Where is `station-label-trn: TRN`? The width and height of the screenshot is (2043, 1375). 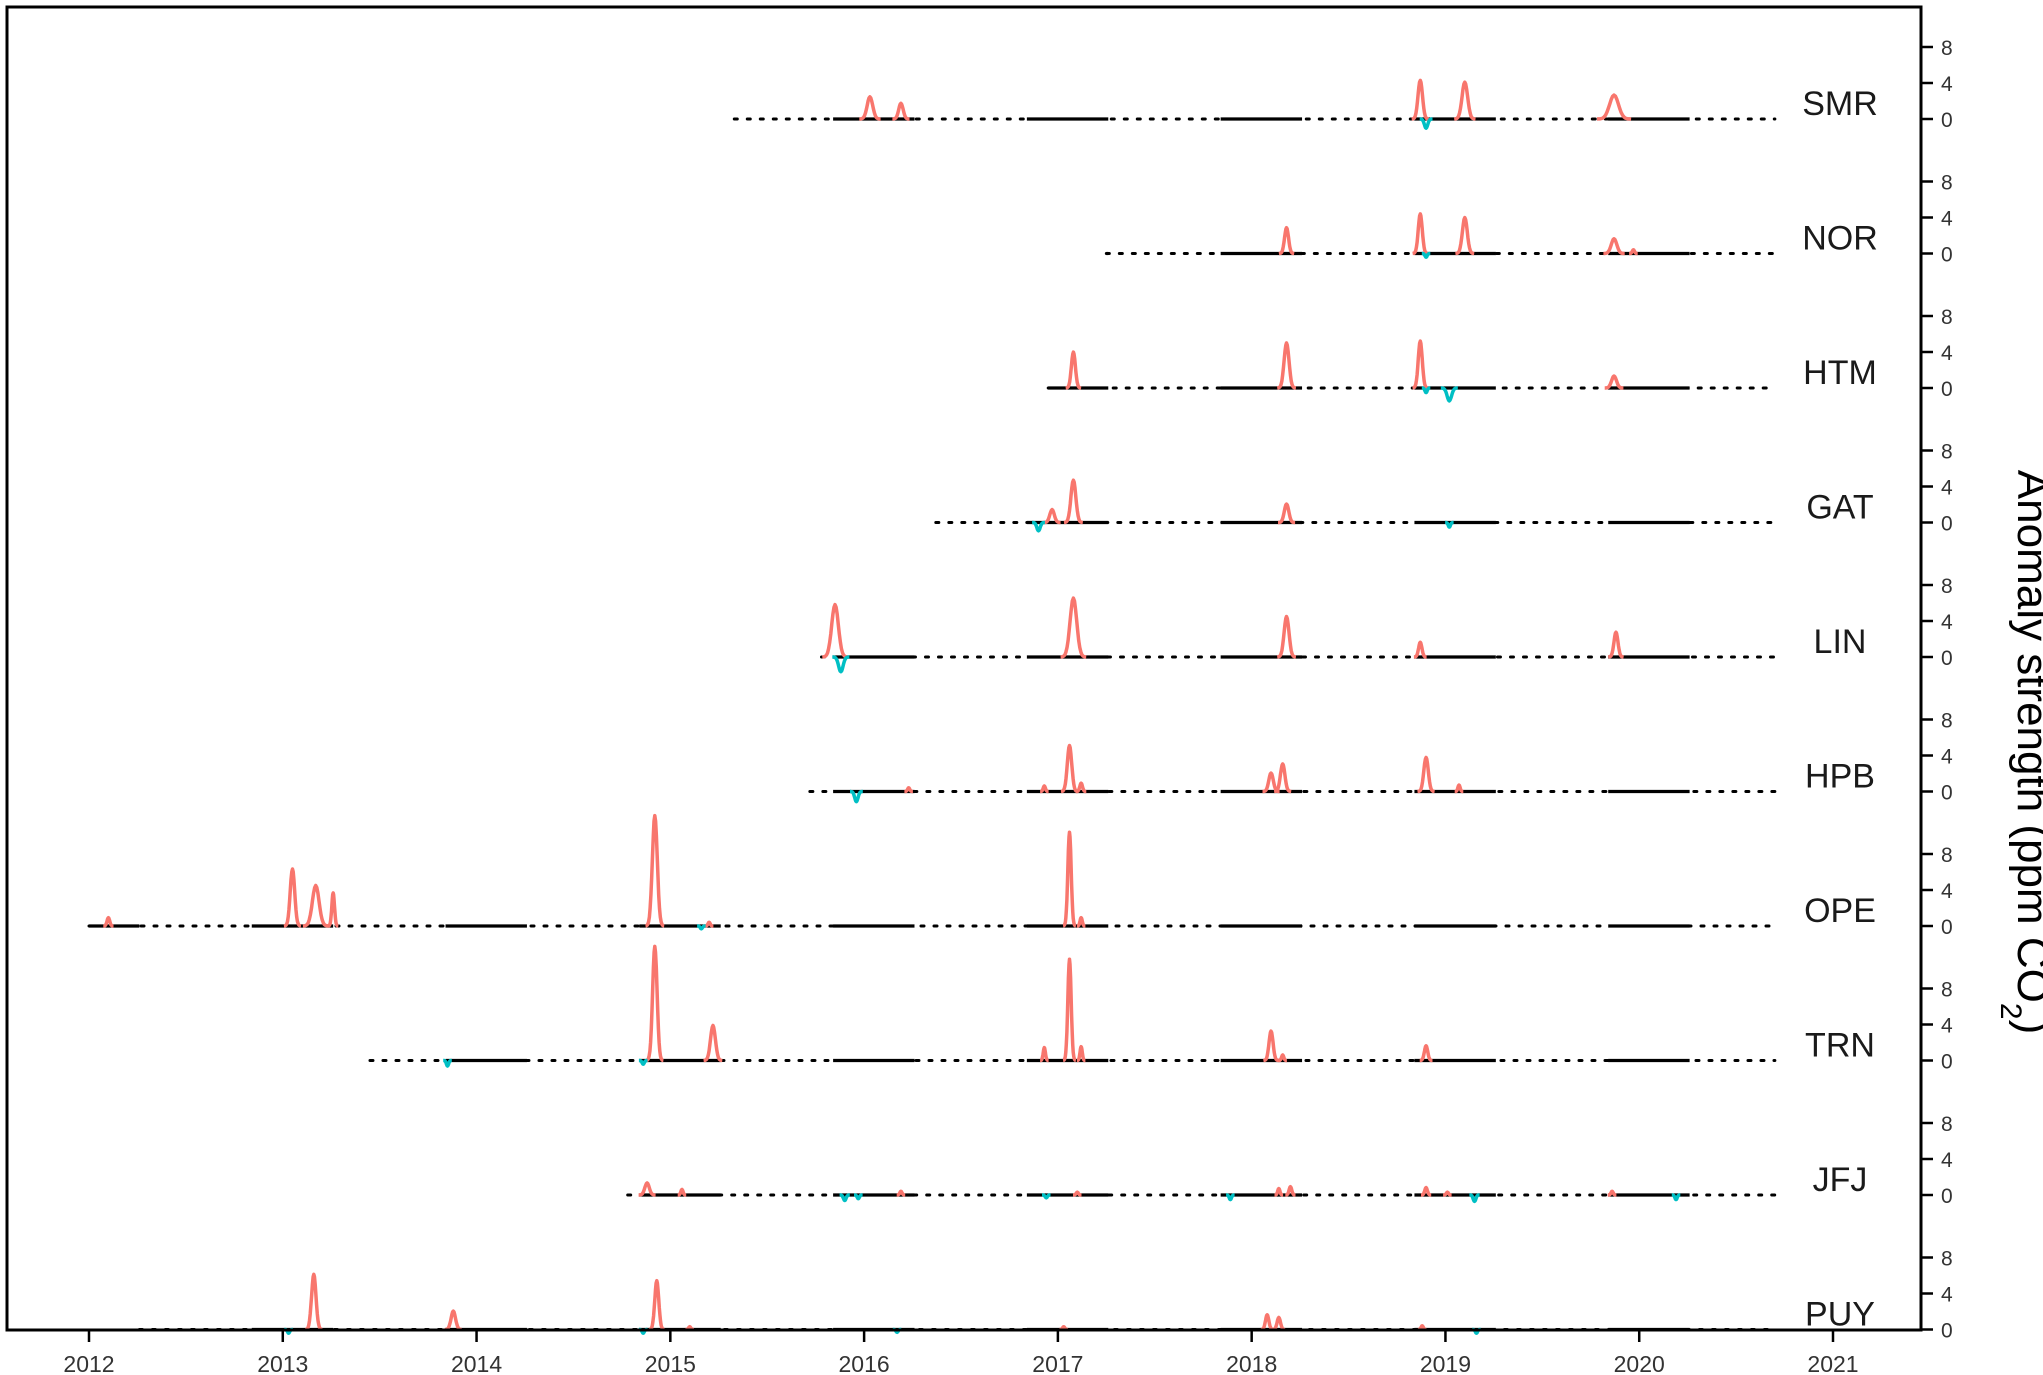
station-label-trn: TRN is located at coordinates (1840, 1046).